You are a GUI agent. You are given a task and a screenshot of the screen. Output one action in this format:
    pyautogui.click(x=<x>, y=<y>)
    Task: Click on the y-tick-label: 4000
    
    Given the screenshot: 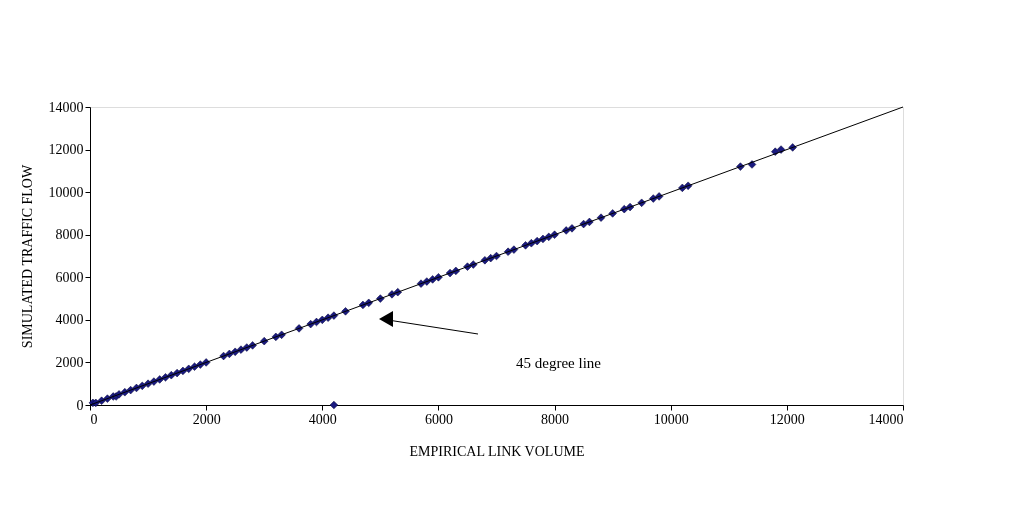 What is the action you would take?
    pyautogui.click(x=69, y=320)
    